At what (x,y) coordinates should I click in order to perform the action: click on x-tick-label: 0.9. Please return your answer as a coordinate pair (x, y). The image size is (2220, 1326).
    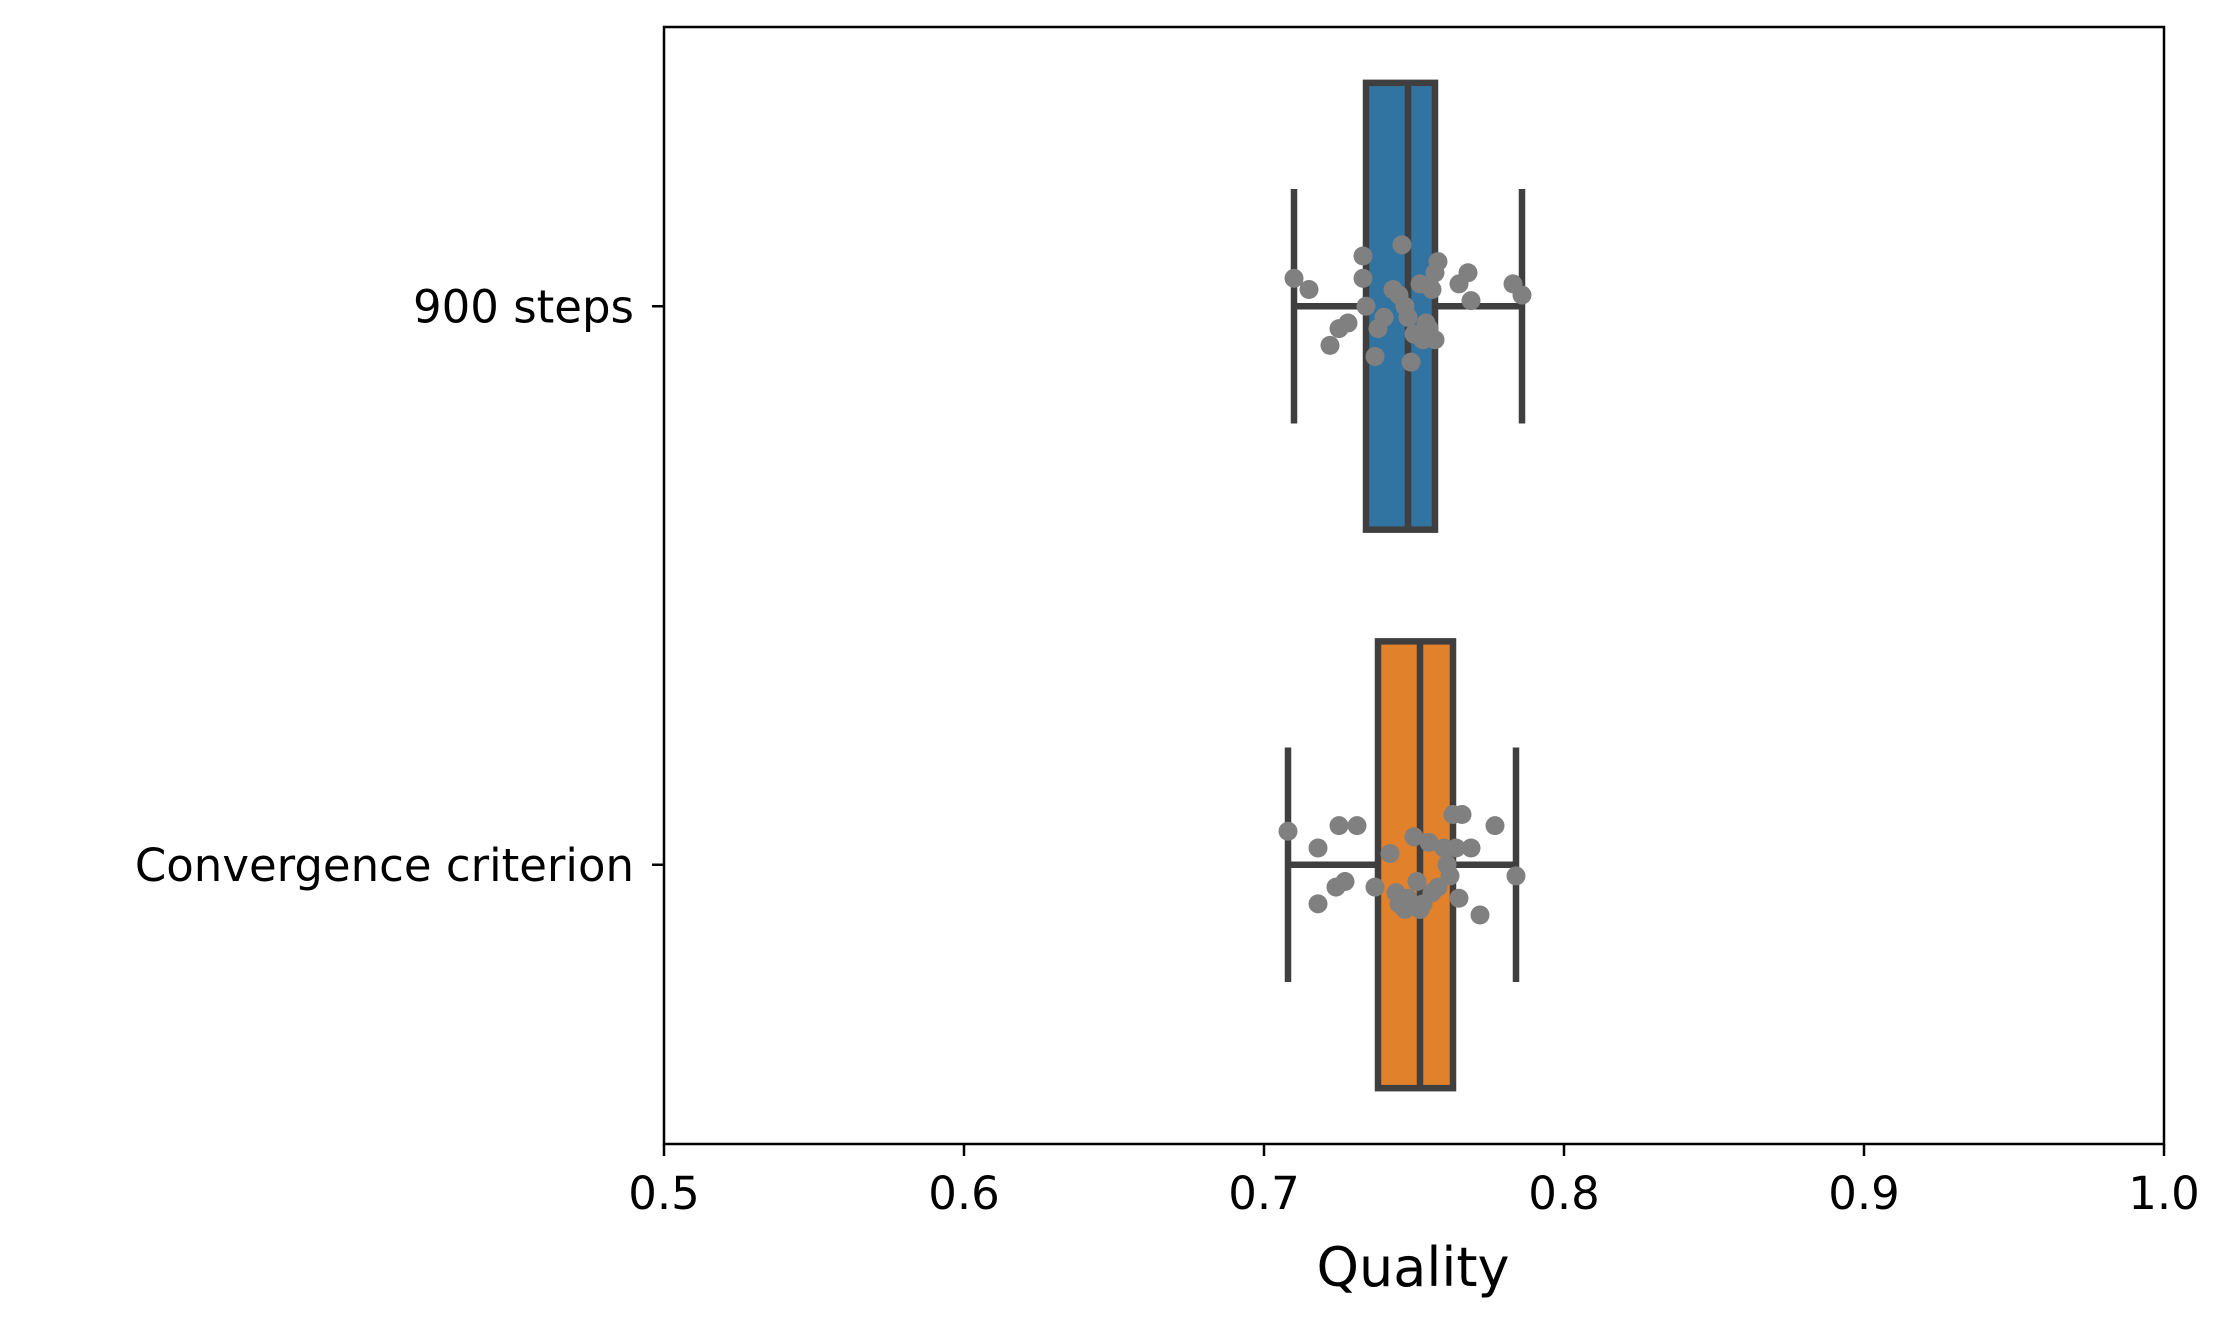
    Looking at the image, I should click on (1864, 1193).